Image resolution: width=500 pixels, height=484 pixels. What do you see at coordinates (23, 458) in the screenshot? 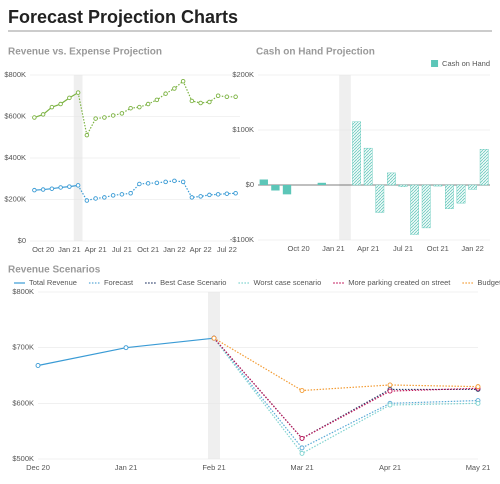
I see `y-tick-label: $500K` at bounding box center [23, 458].